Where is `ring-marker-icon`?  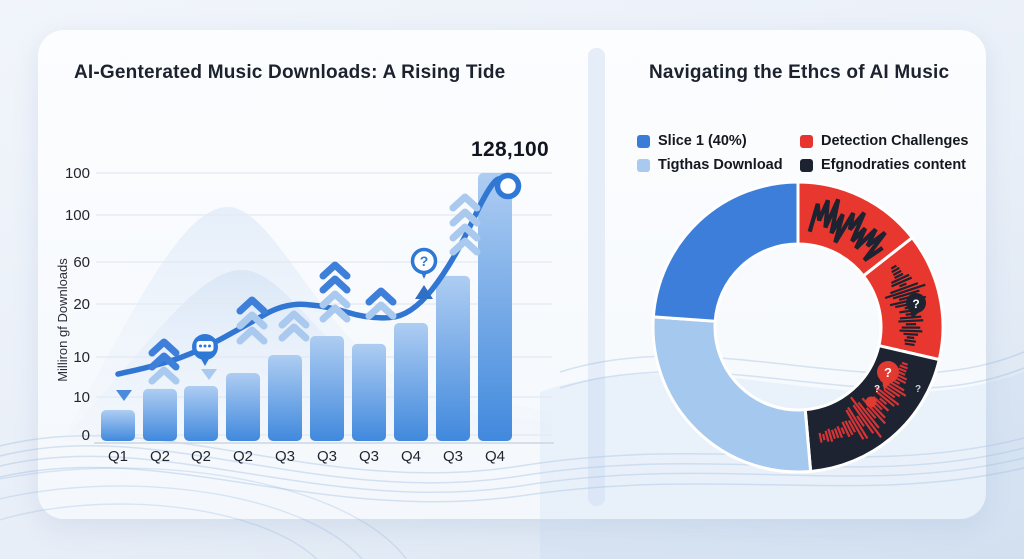 ring-marker-icon is located at coordinates (508, 186).